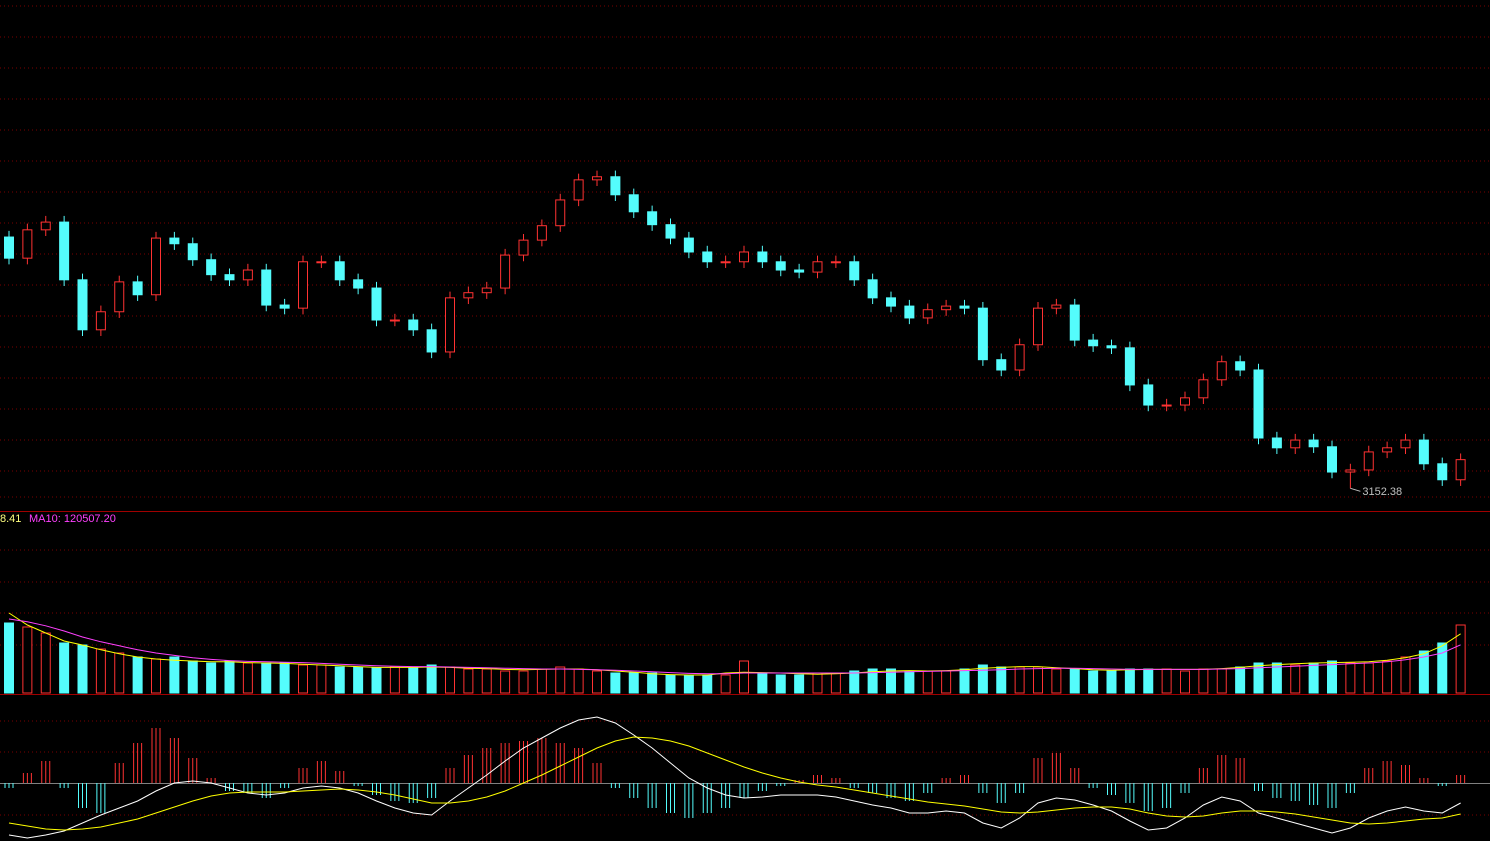 The width and height of the screenshot is (1490, 841). Describe the element at coordinates (745, 597) in the screenshot. I see `volume-grid` at that location.